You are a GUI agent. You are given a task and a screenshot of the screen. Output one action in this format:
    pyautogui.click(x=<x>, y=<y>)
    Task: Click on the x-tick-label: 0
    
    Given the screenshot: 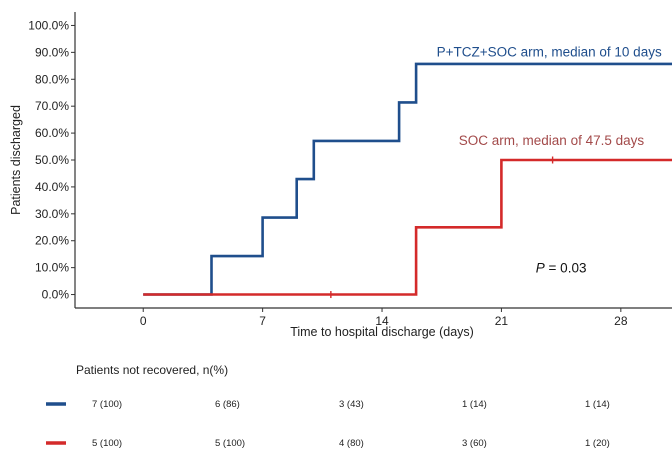 What is the action you would take?
    pyautogui.click(x=143, y=321)
    